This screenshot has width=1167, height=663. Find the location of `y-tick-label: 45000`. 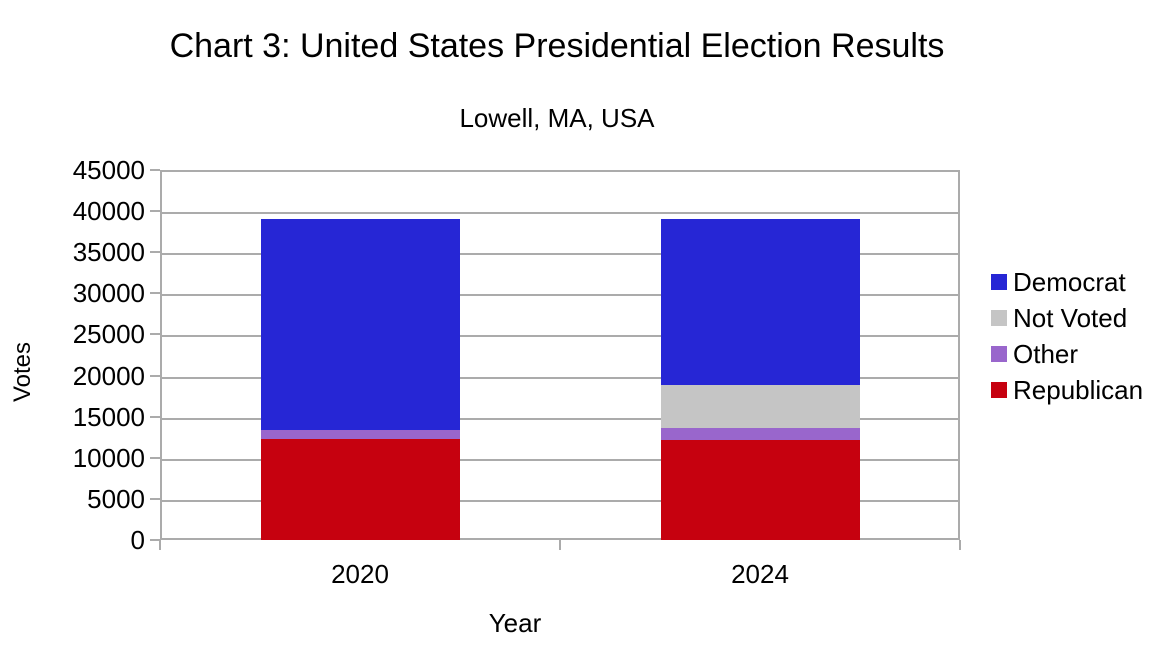

y-tick-label: 45000 is located at coordinates (108, 170).